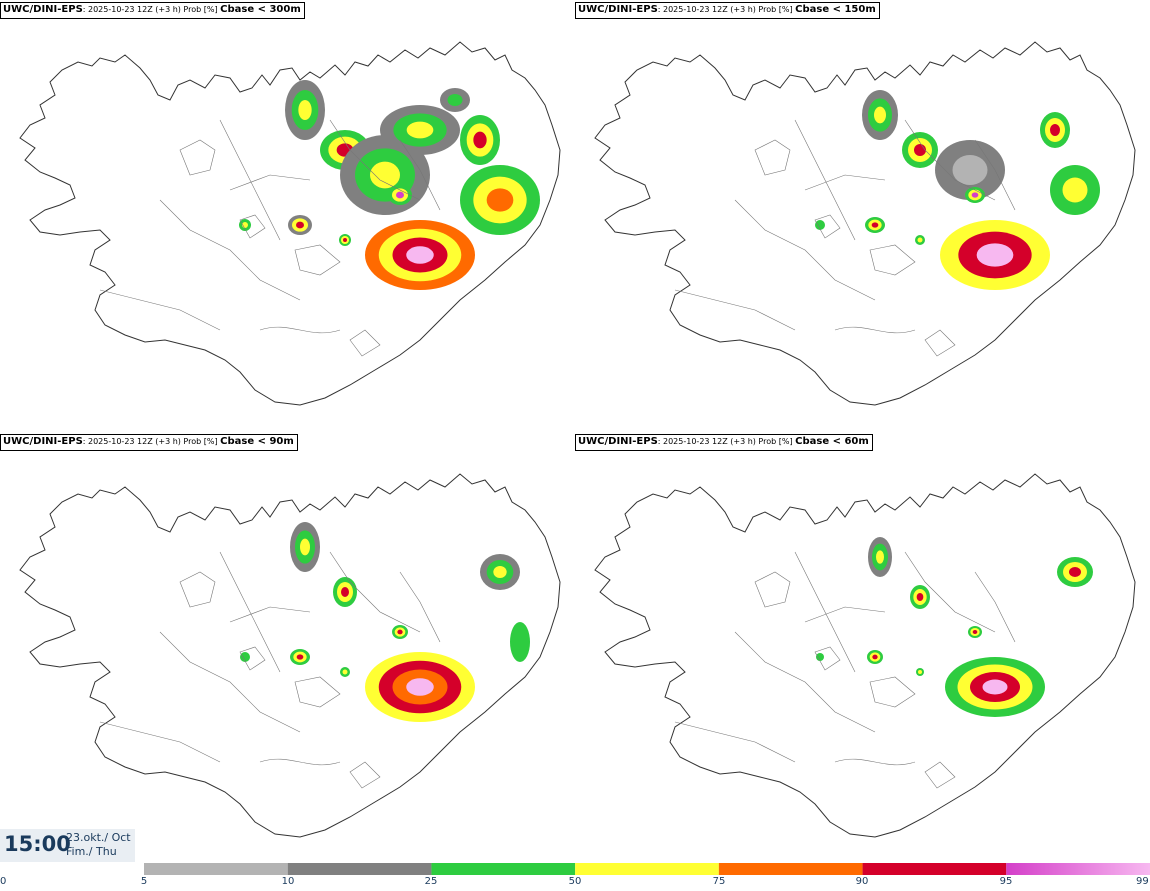 The height and width of the screenshot is (891, 1150). What do you see at coordinates (3, 881) in the screenshot?
I see `colorbar-tick-label: 0` at bounding box center [3, 881].